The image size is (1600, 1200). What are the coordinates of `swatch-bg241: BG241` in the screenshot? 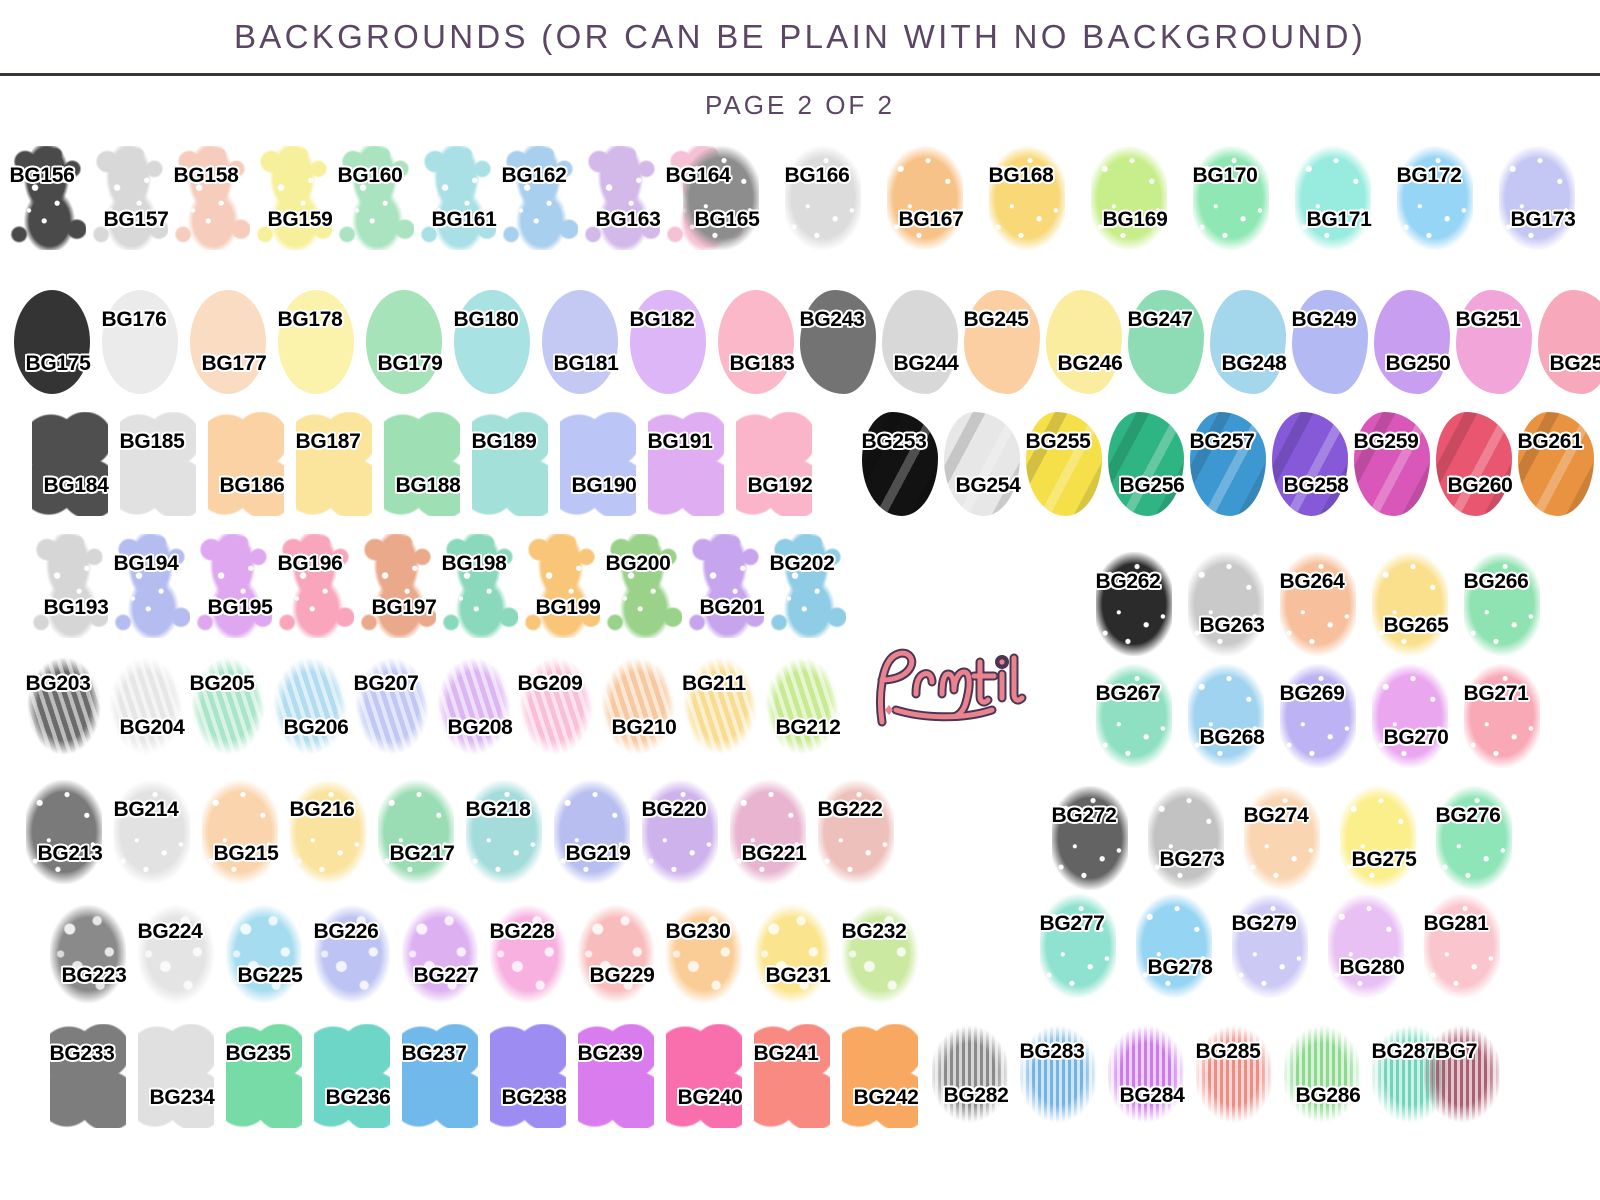 It's located at (791, 1076).